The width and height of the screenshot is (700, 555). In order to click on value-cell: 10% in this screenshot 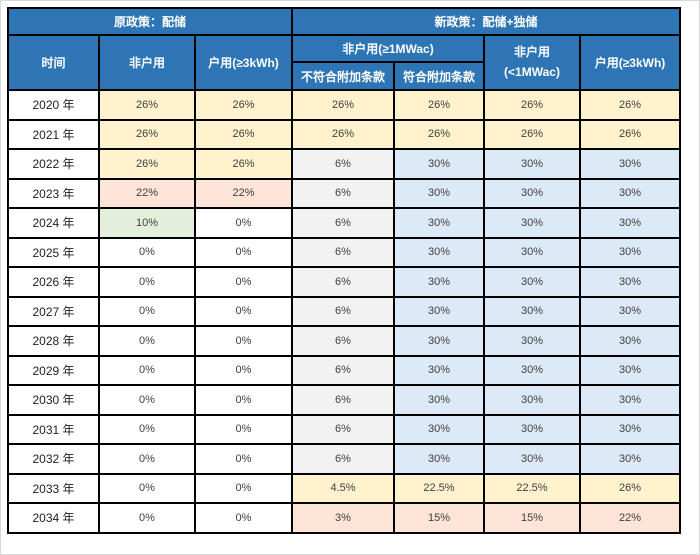, I will do `click(147, 223)`.